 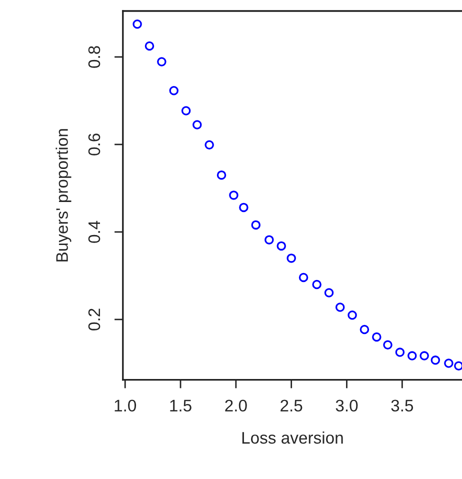 What do you see at coordinates (347, 406) in the screenshot?
I see `x-tick-label: 3.0` at bounding box center [347, 406].